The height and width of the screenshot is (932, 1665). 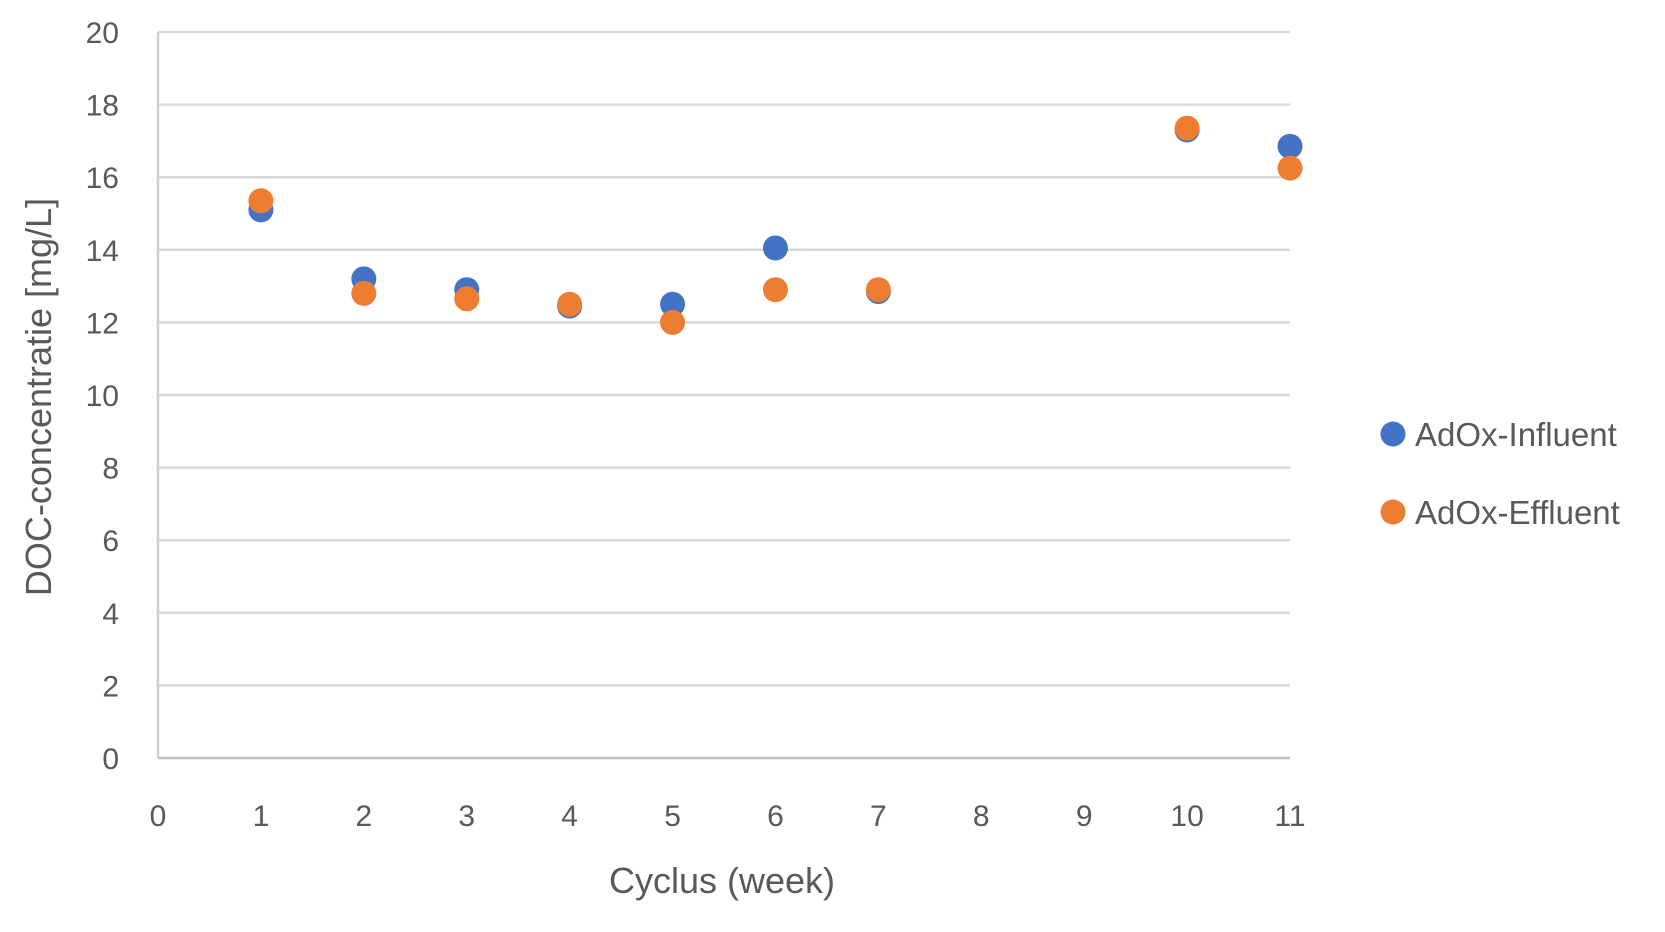 I want to click on data-points, so click(x=775, y=225).